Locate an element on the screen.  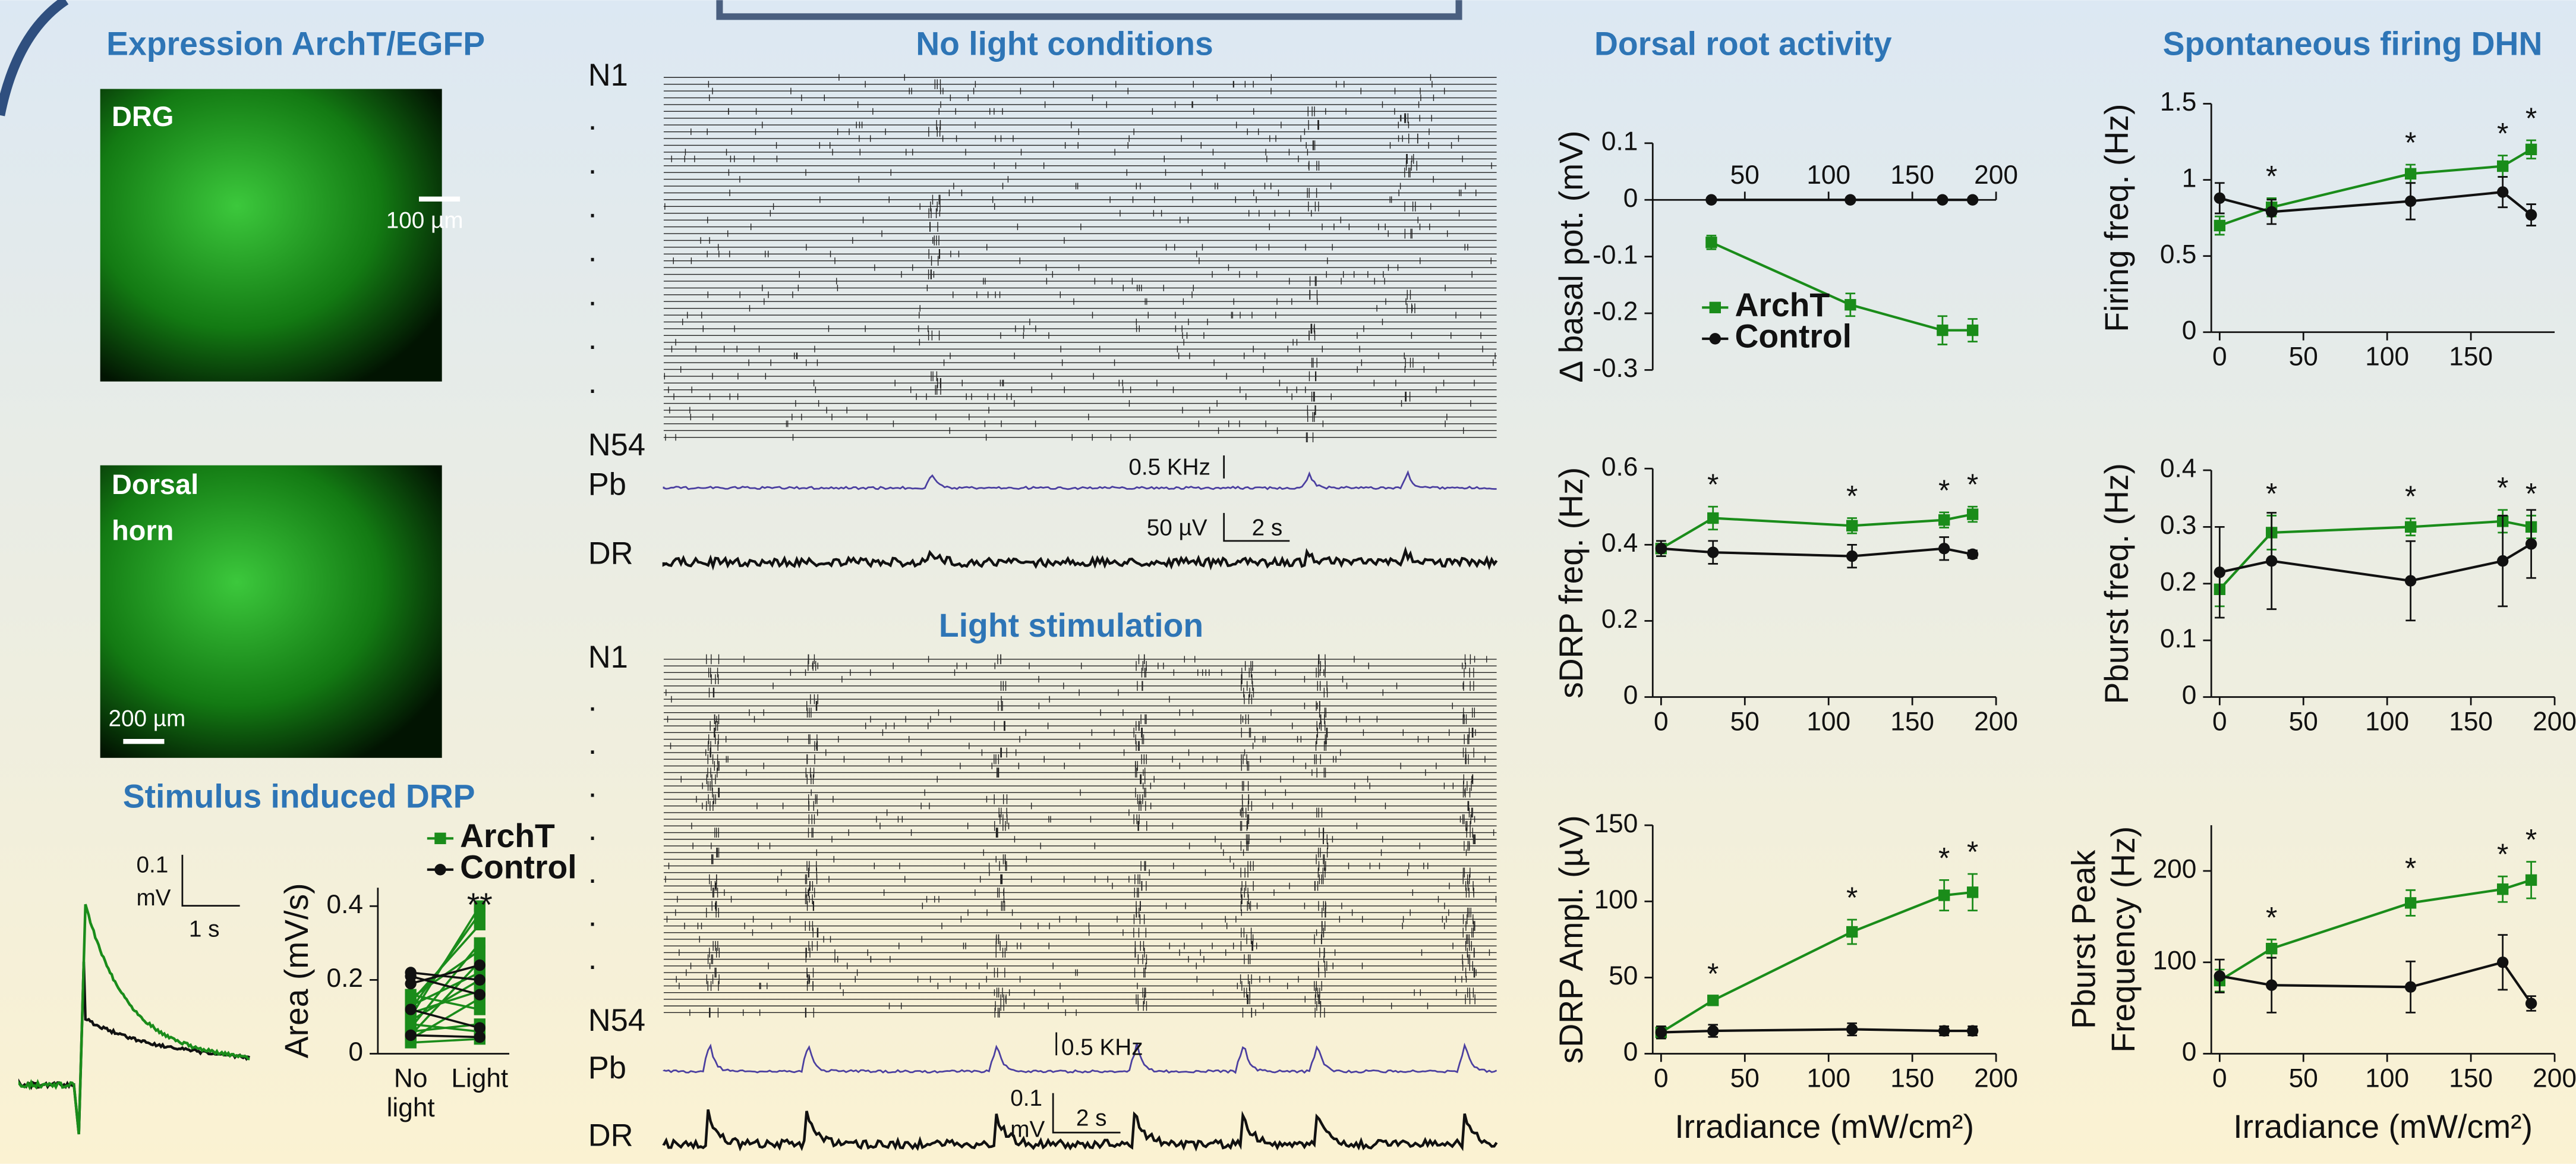
y-tick-label: 0.2 is located at coordinates (2178, 581).